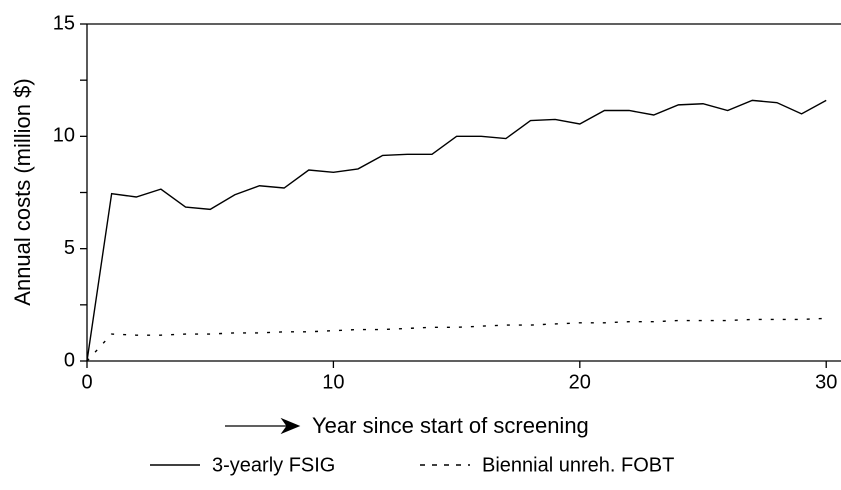 The image size is (841, 490). What do you see at coordinates (826, 382) in the screenshot?
I see `x-tick-label: 30` at bounding box center [826, 382].